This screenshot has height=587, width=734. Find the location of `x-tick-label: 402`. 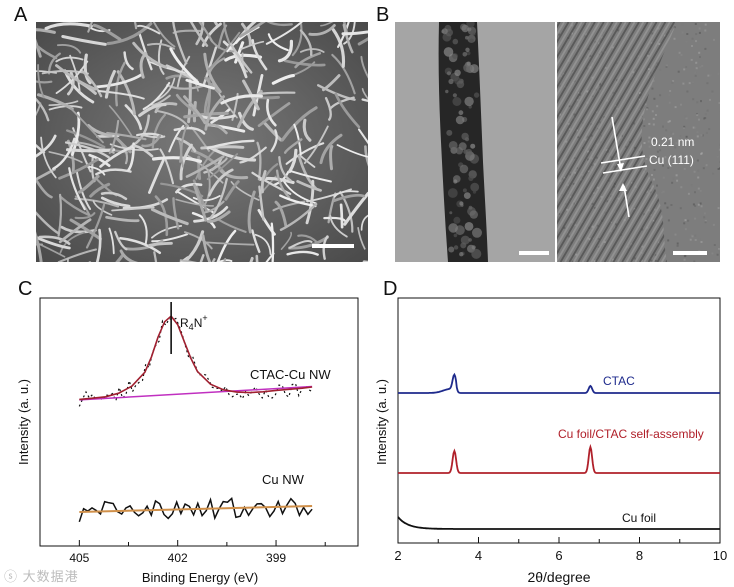

x-tick-label: 402 is located at coordinates (178, 558).